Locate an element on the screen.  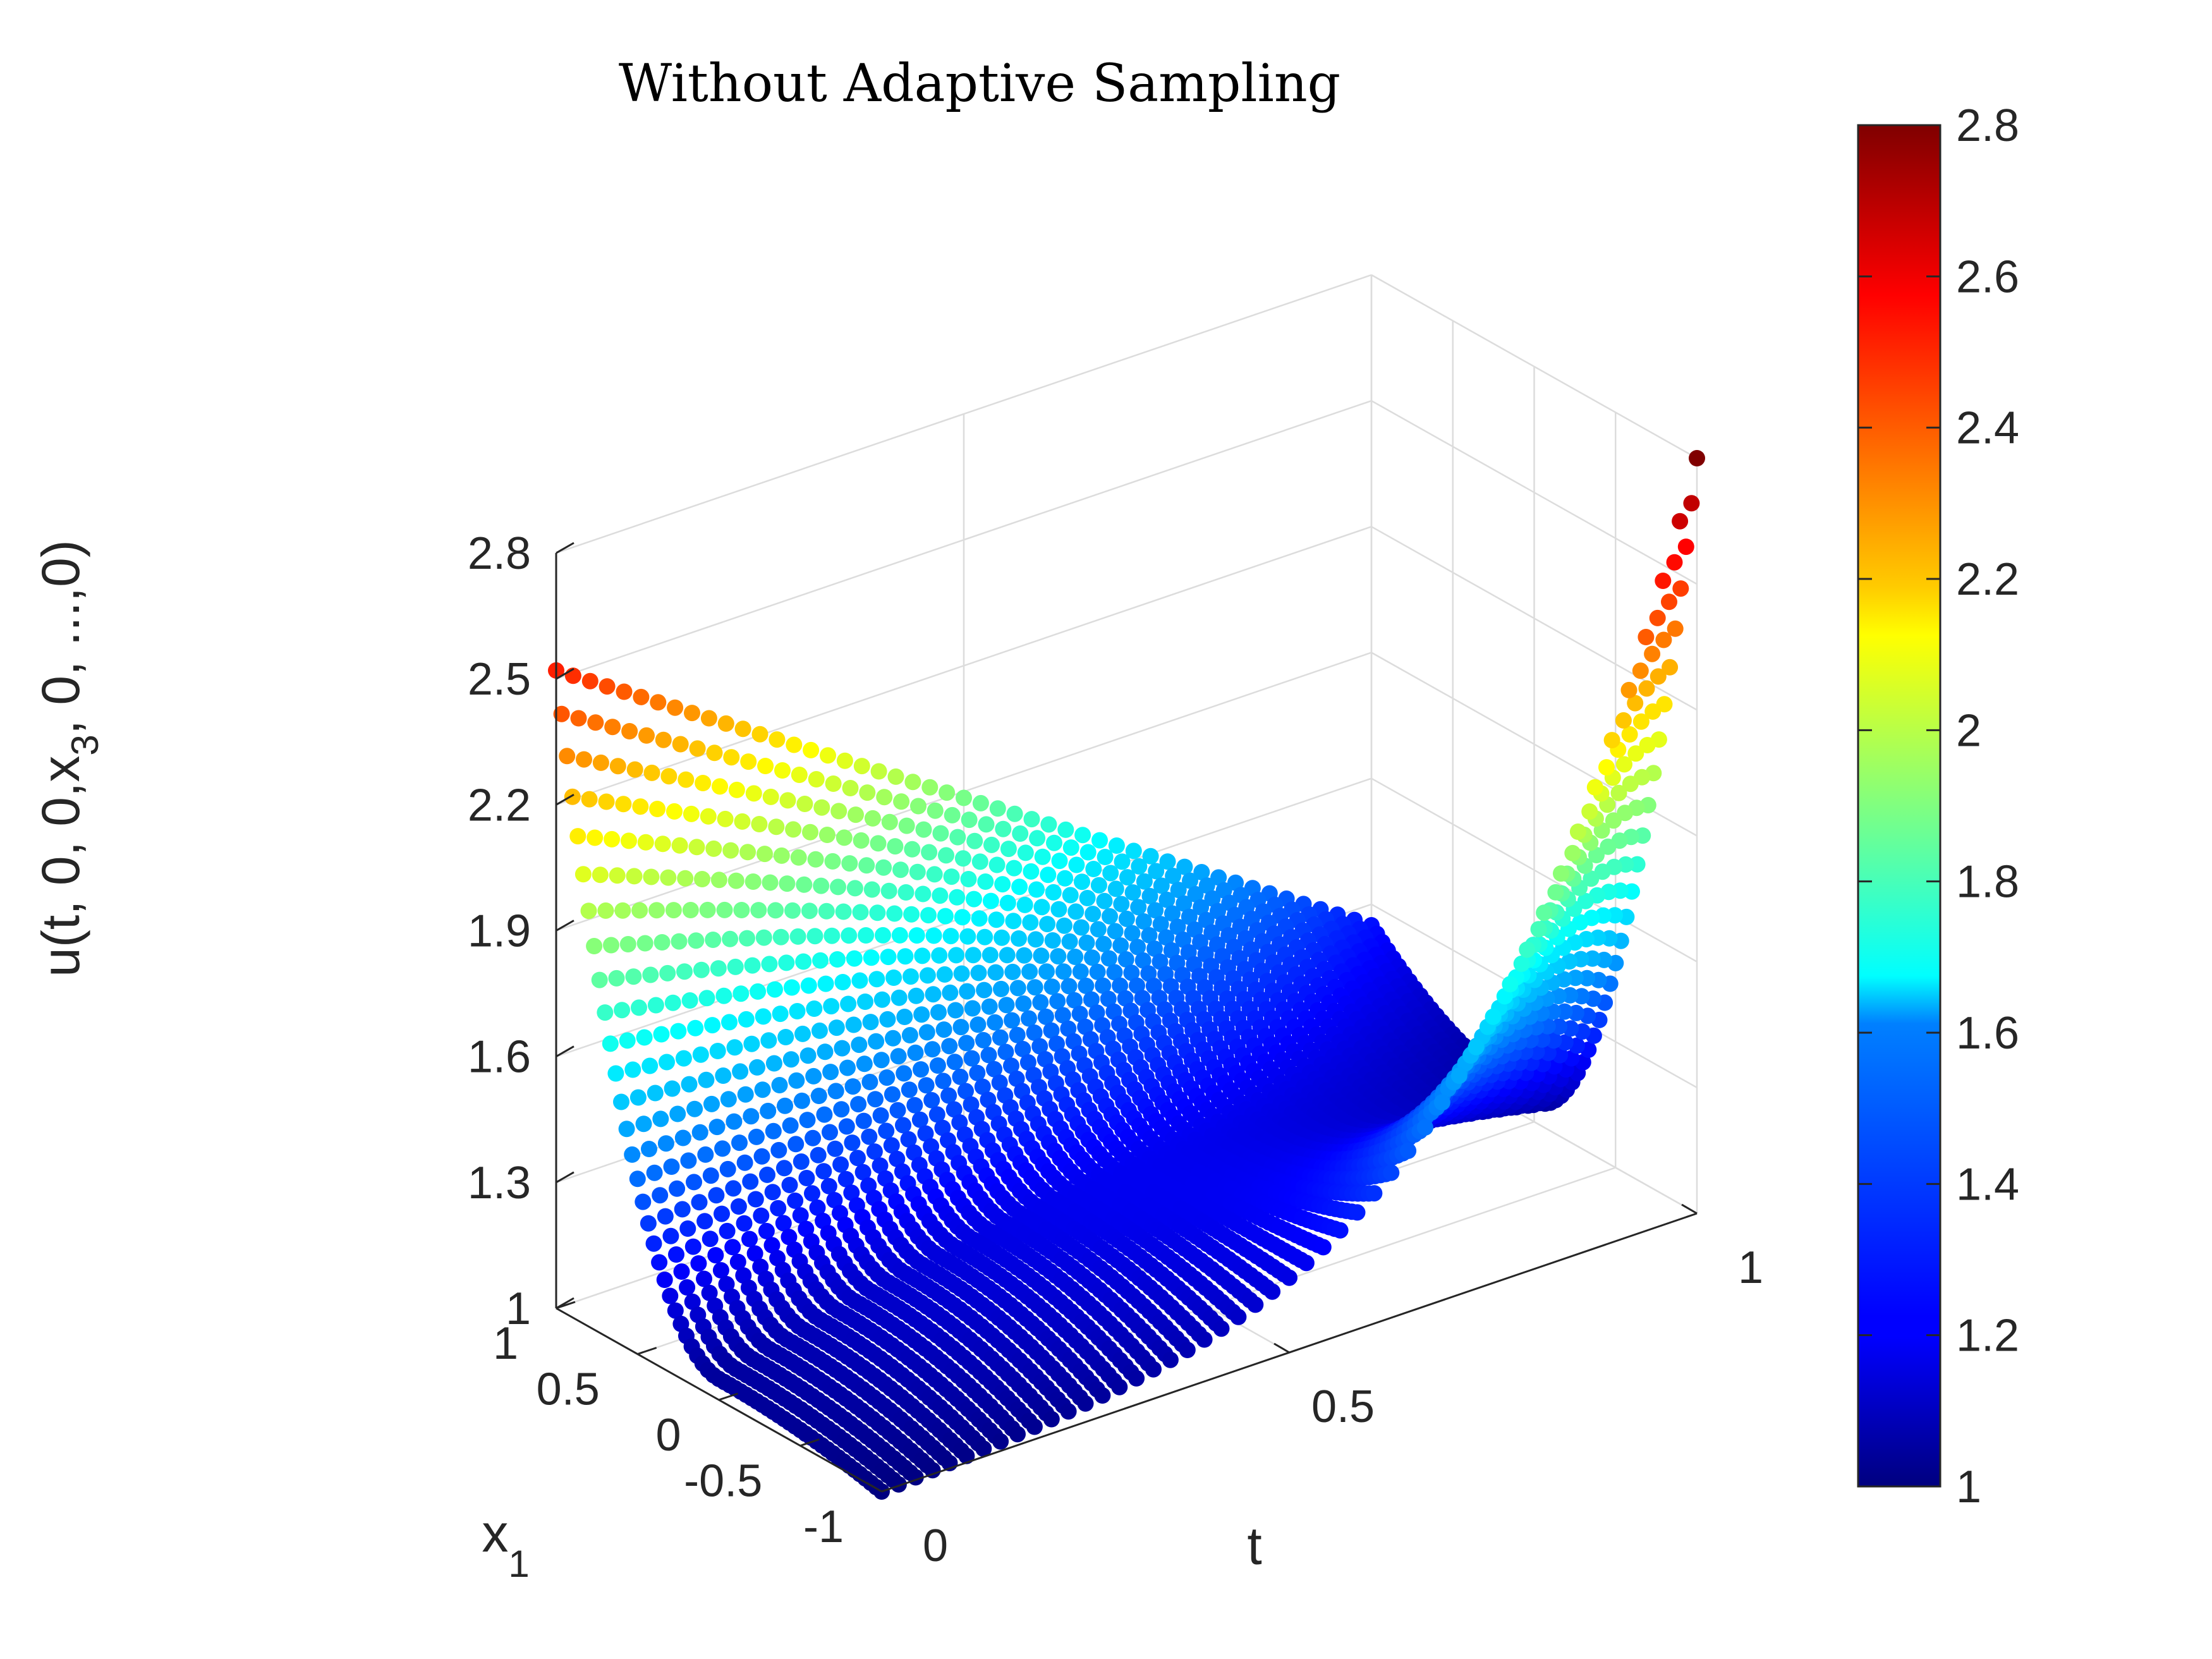
colorbar-tick-label: 2.2 is located at coordinates (1987, 579).